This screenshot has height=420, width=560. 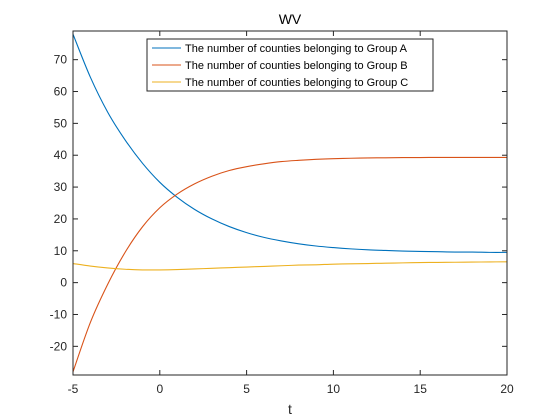 What do you see at coordinates (61, 219) in the screenshot?
I see `y-tick-label: 20` at bounding box center [61, 219].